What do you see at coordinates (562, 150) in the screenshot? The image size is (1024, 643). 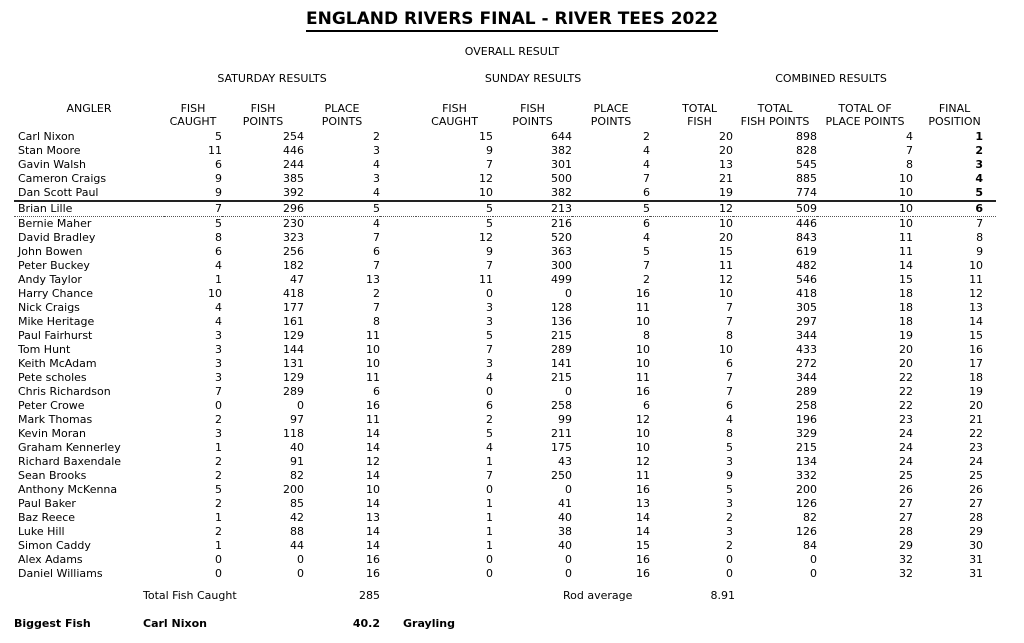 I see `sun-fish-points: 382` at bounding box center [562, 150].